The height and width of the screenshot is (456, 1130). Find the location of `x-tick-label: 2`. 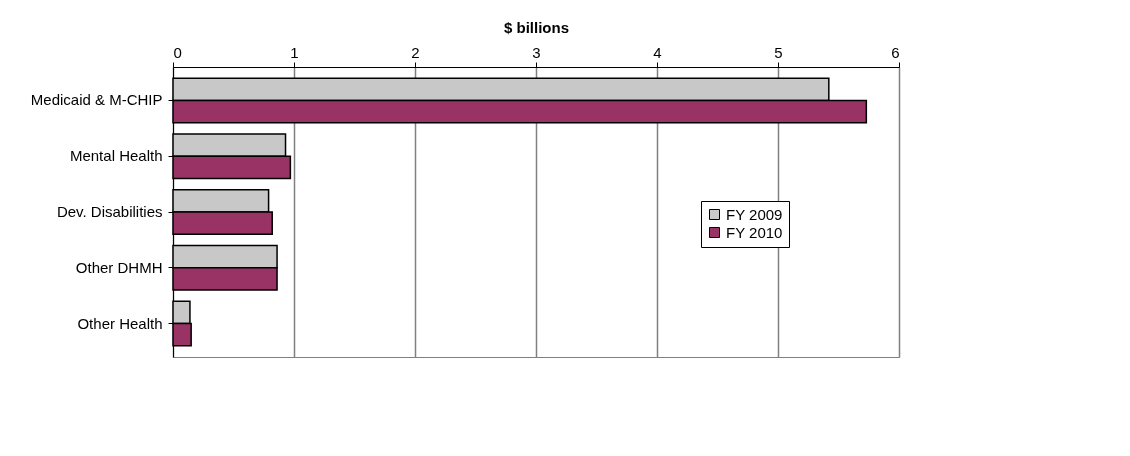

x-tick-label: 2 is located at coordinates (415, 52).